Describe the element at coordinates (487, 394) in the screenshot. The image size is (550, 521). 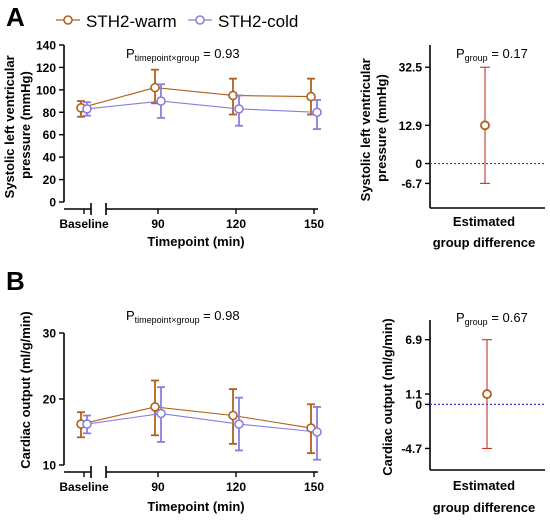
I see `panel-b-diff-estimate-point` at that location.